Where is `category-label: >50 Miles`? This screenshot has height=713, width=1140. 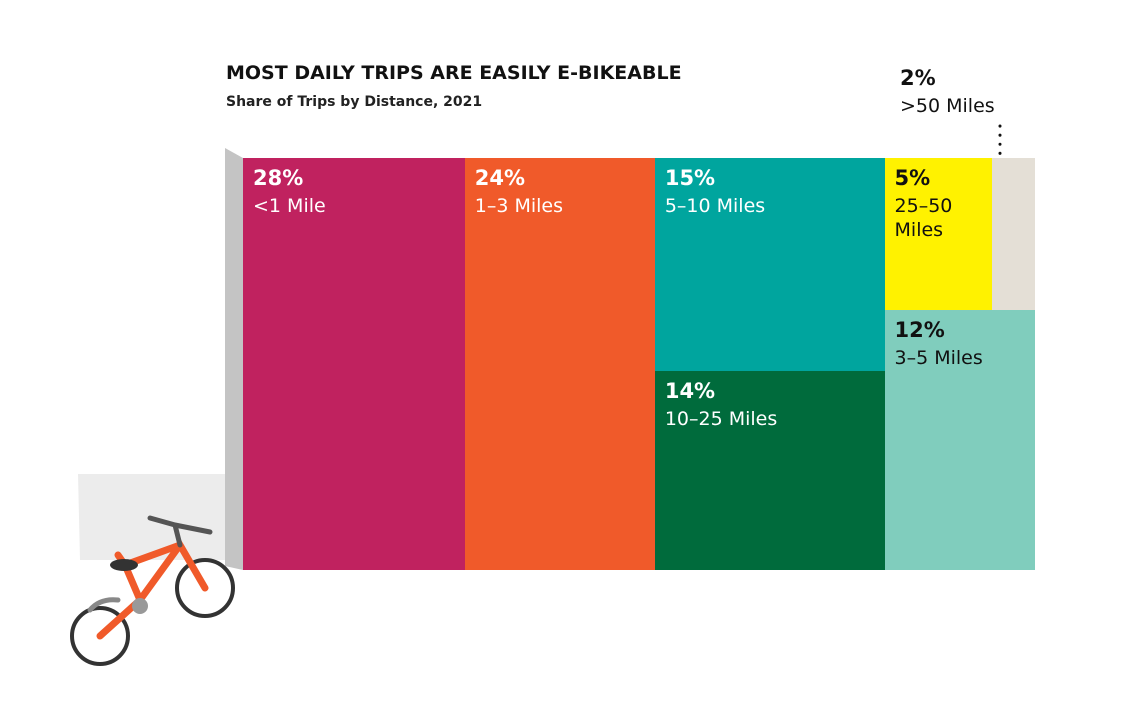 category-label: >50 Miles is located at coordinates (947, 106).